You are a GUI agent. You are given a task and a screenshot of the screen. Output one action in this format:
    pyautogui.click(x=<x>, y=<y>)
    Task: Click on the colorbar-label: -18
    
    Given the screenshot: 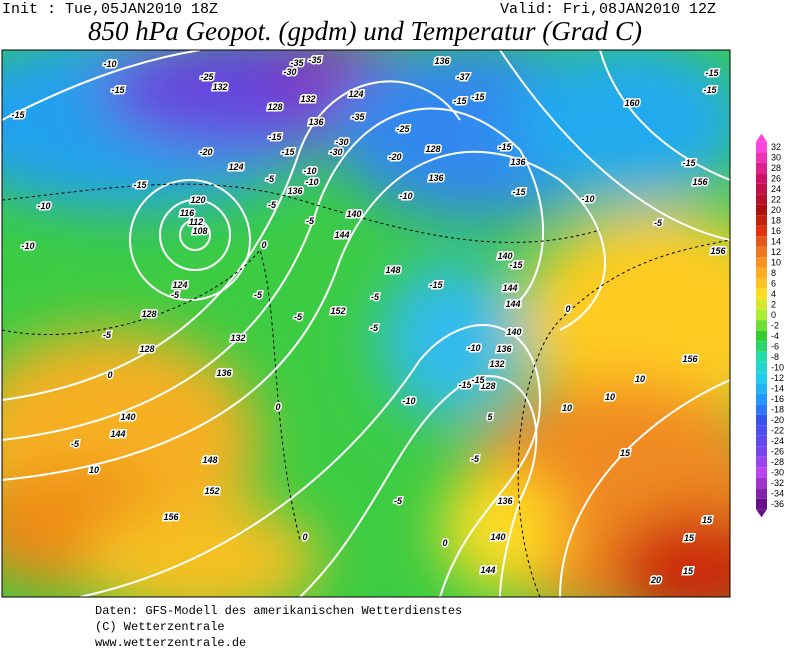 What is the action you would take?
    pyautogui.click(x=777, y=410)
    